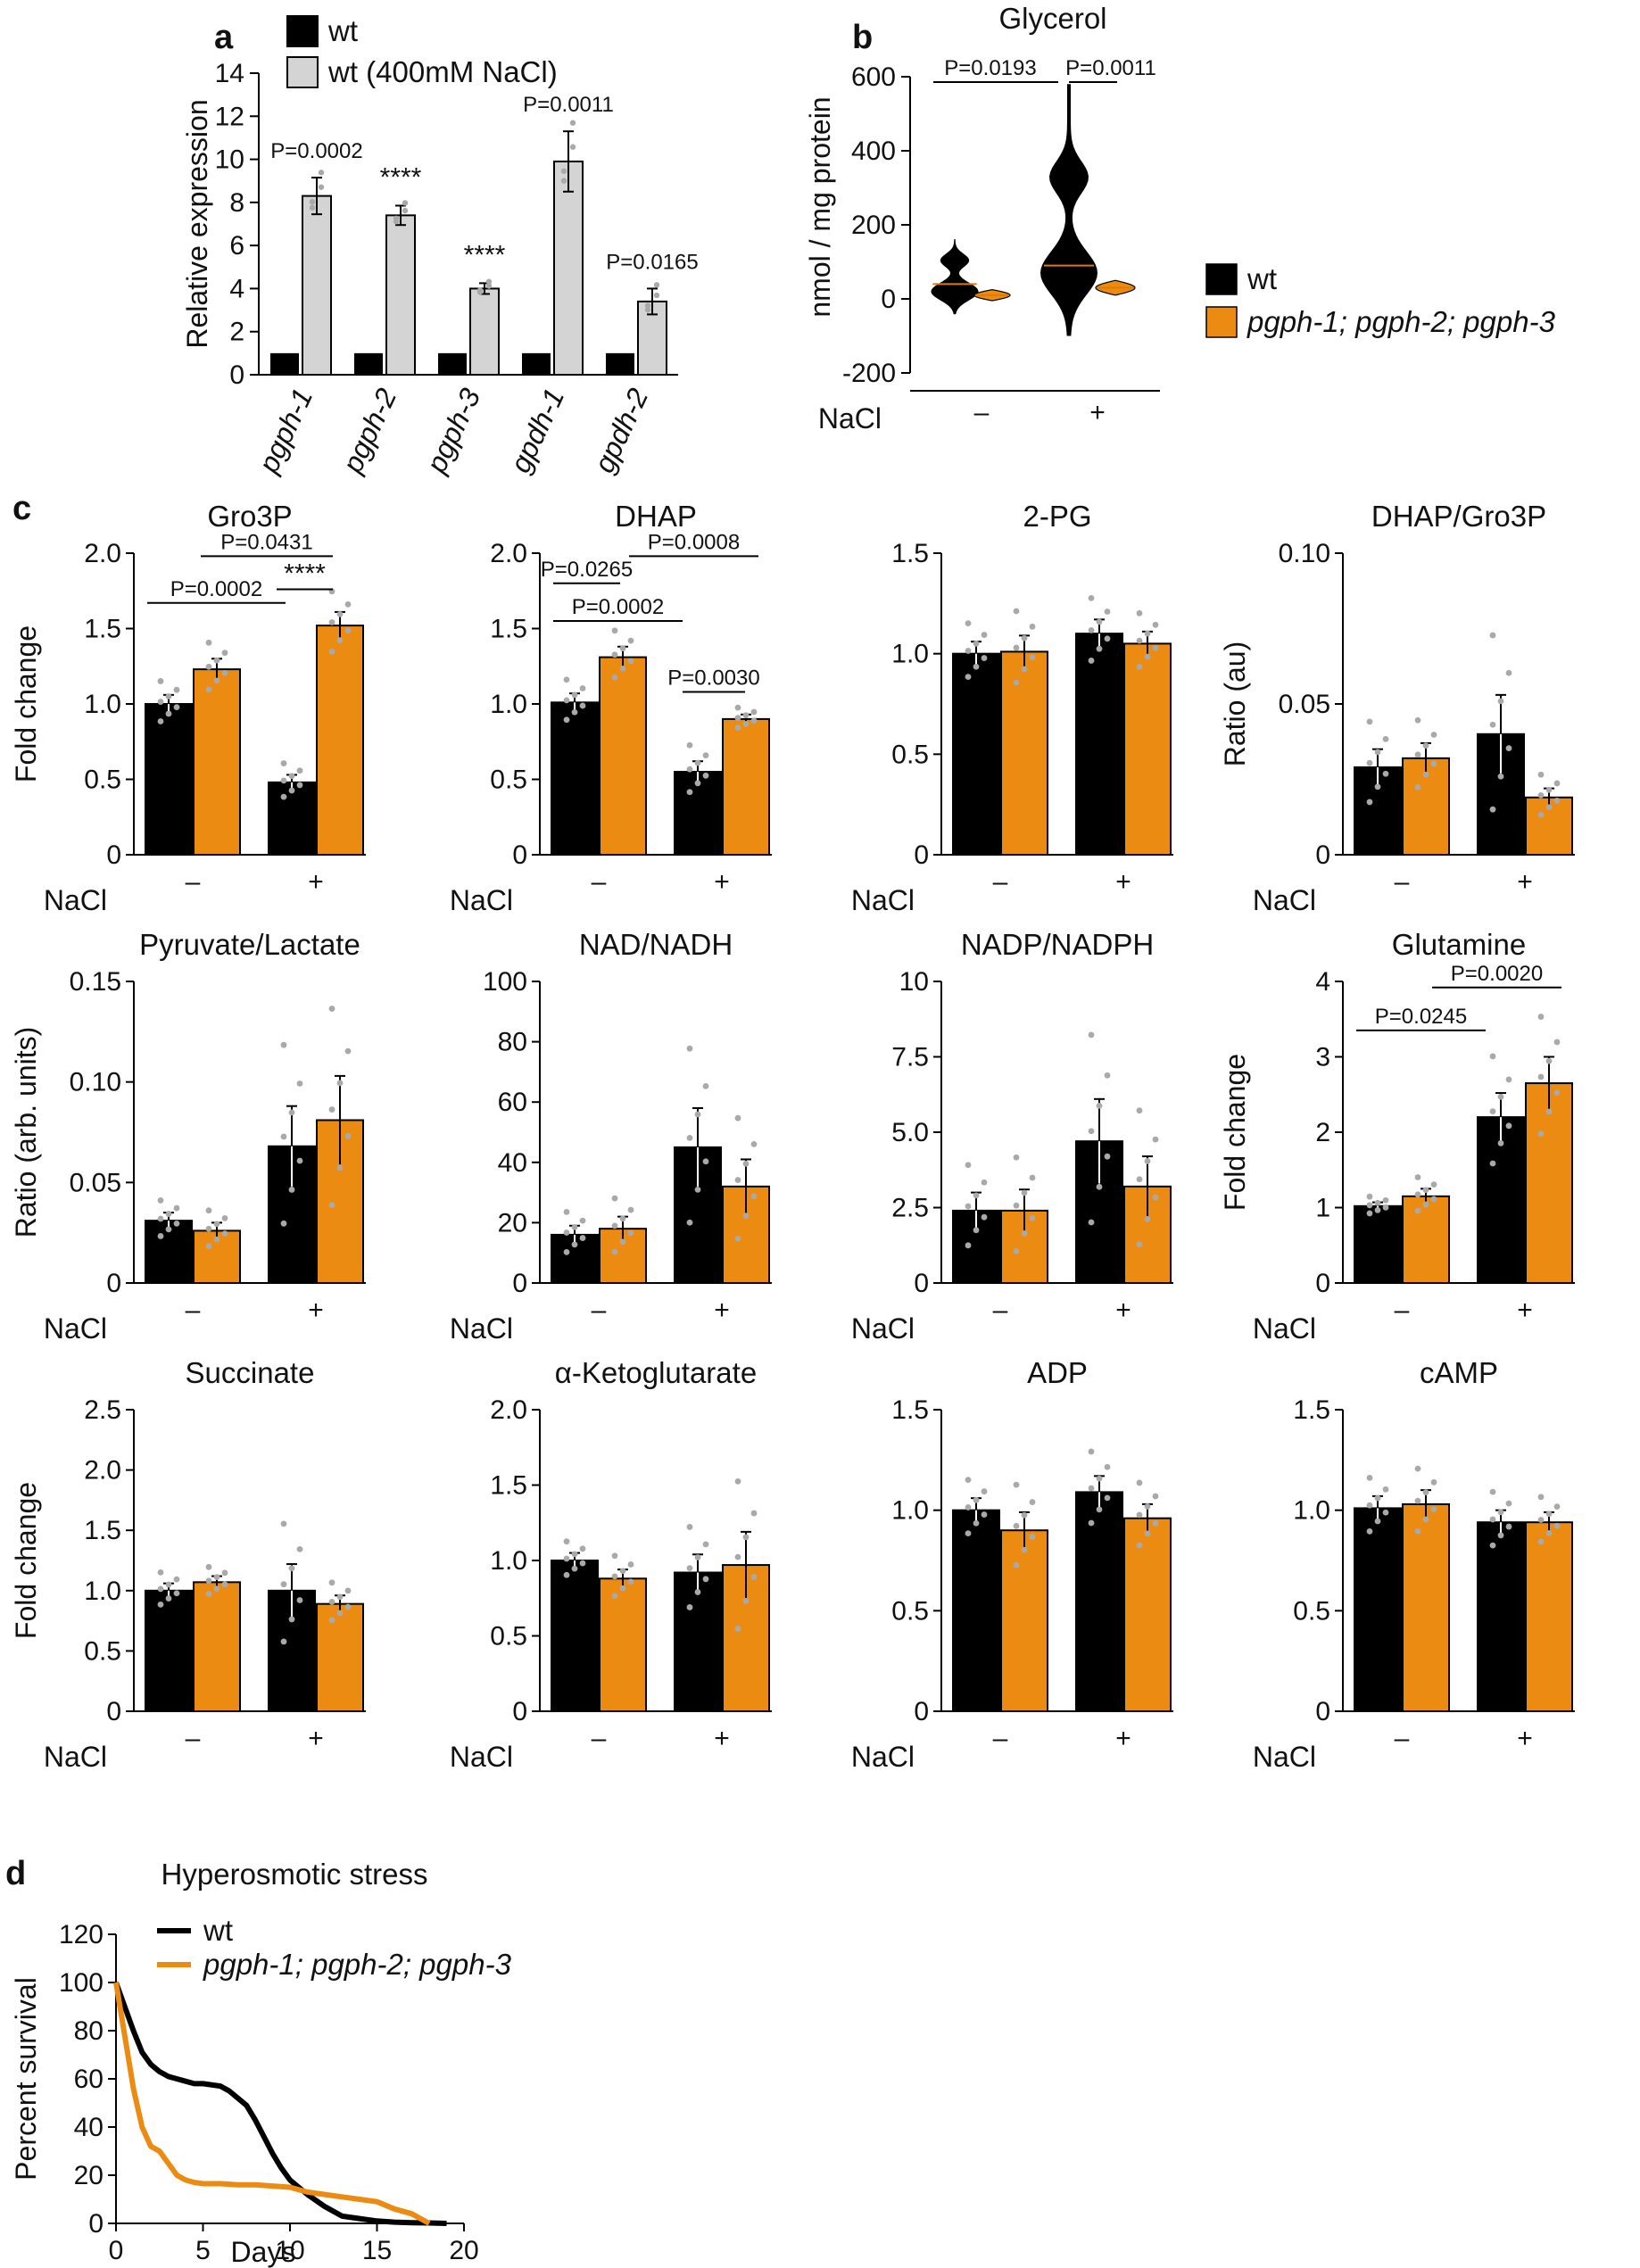 The image size is (1640, 2268). Describe the element at coordinates (982, 412) in the screenshot. I see `group-label-b: –` at that location.